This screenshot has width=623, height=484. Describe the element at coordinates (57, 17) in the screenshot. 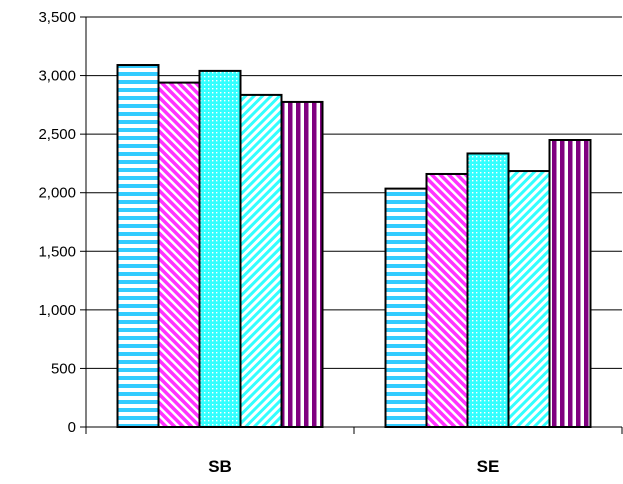

I see `y-tick-label: 3,500` at that location.